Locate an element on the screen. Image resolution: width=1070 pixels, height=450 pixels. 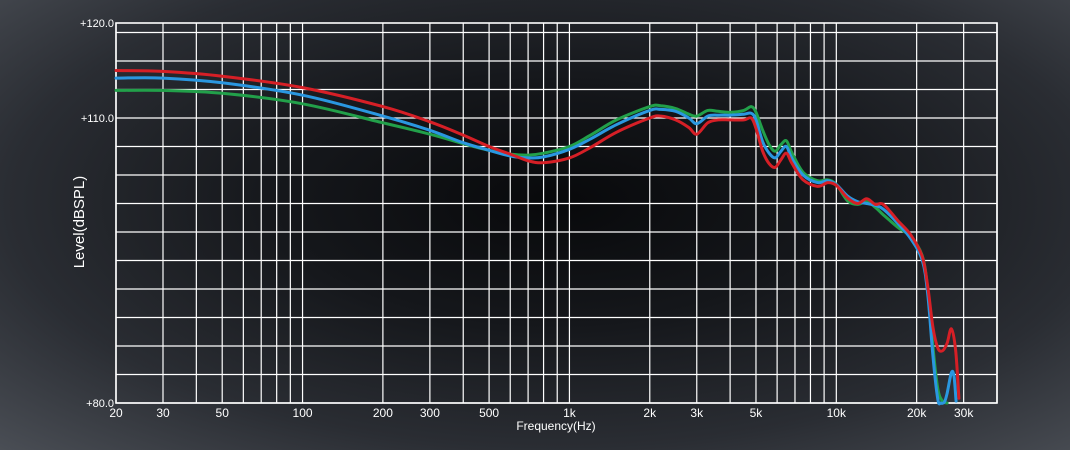
x-tick-labels: 20 30 50 100 200 300 500 1k 2k 3k 5k 10k 20k 30k is located at coordinates (541, 413).